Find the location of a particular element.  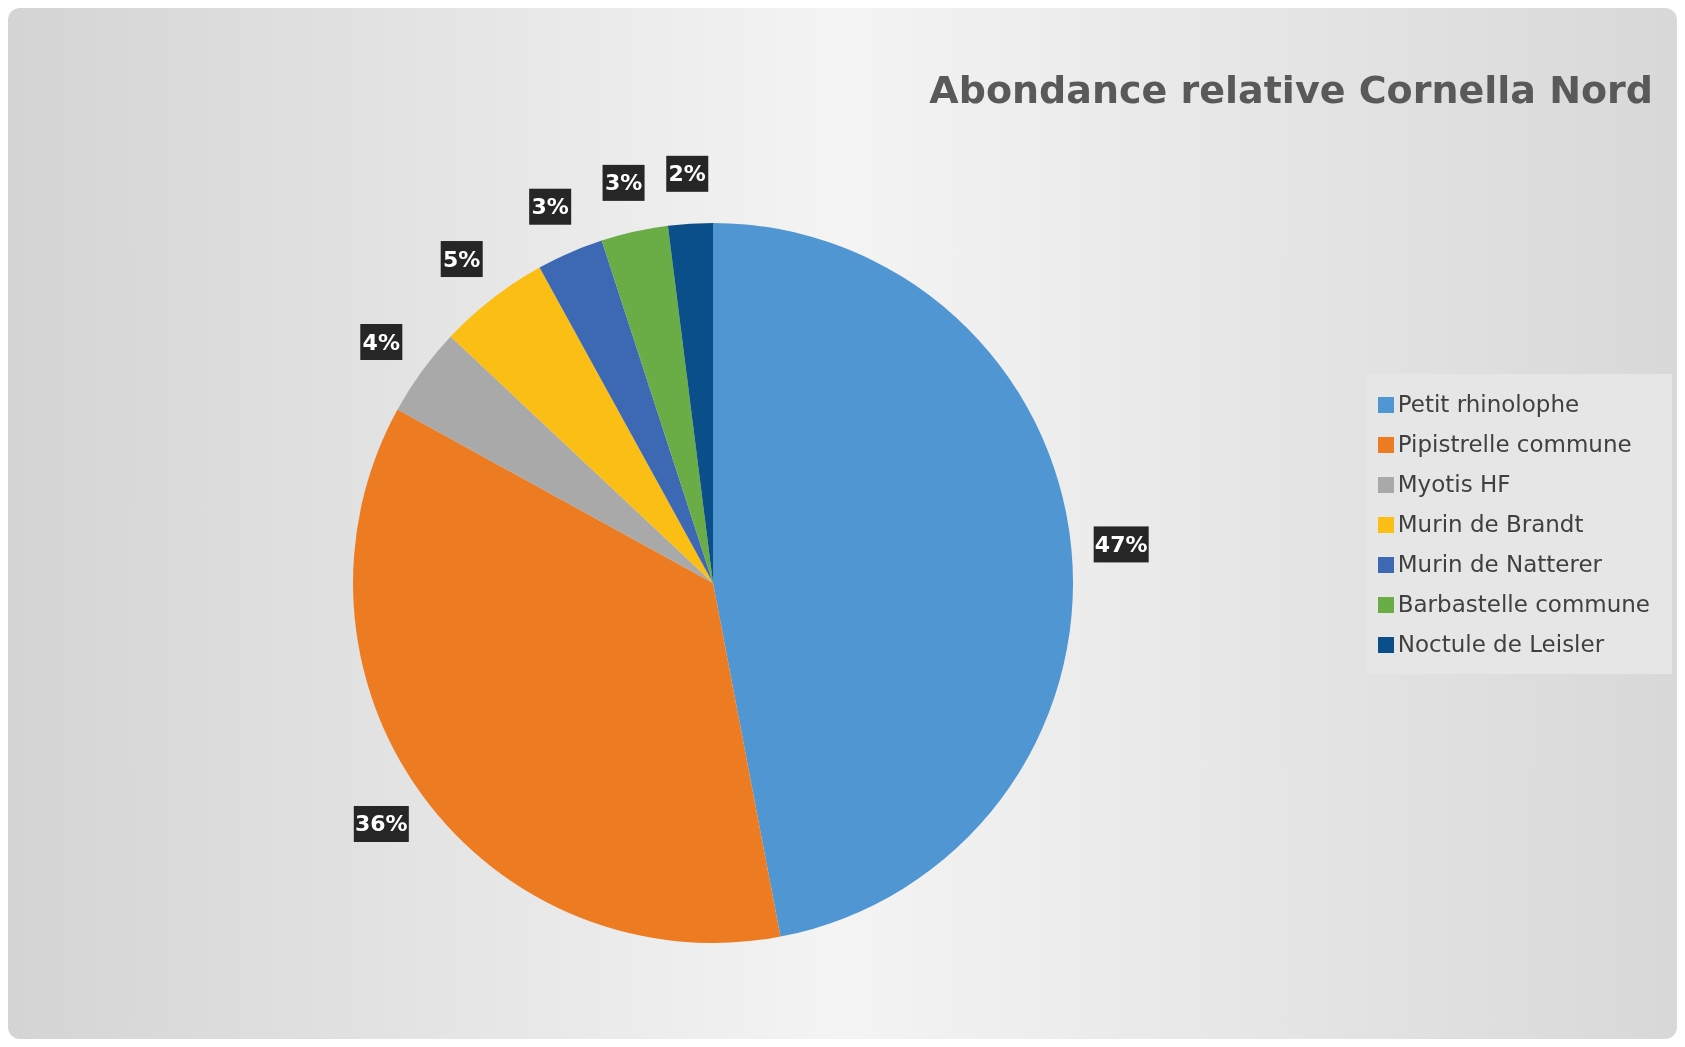

legend-label: Pipistrelle commune is located at coordinates (1514, 443).